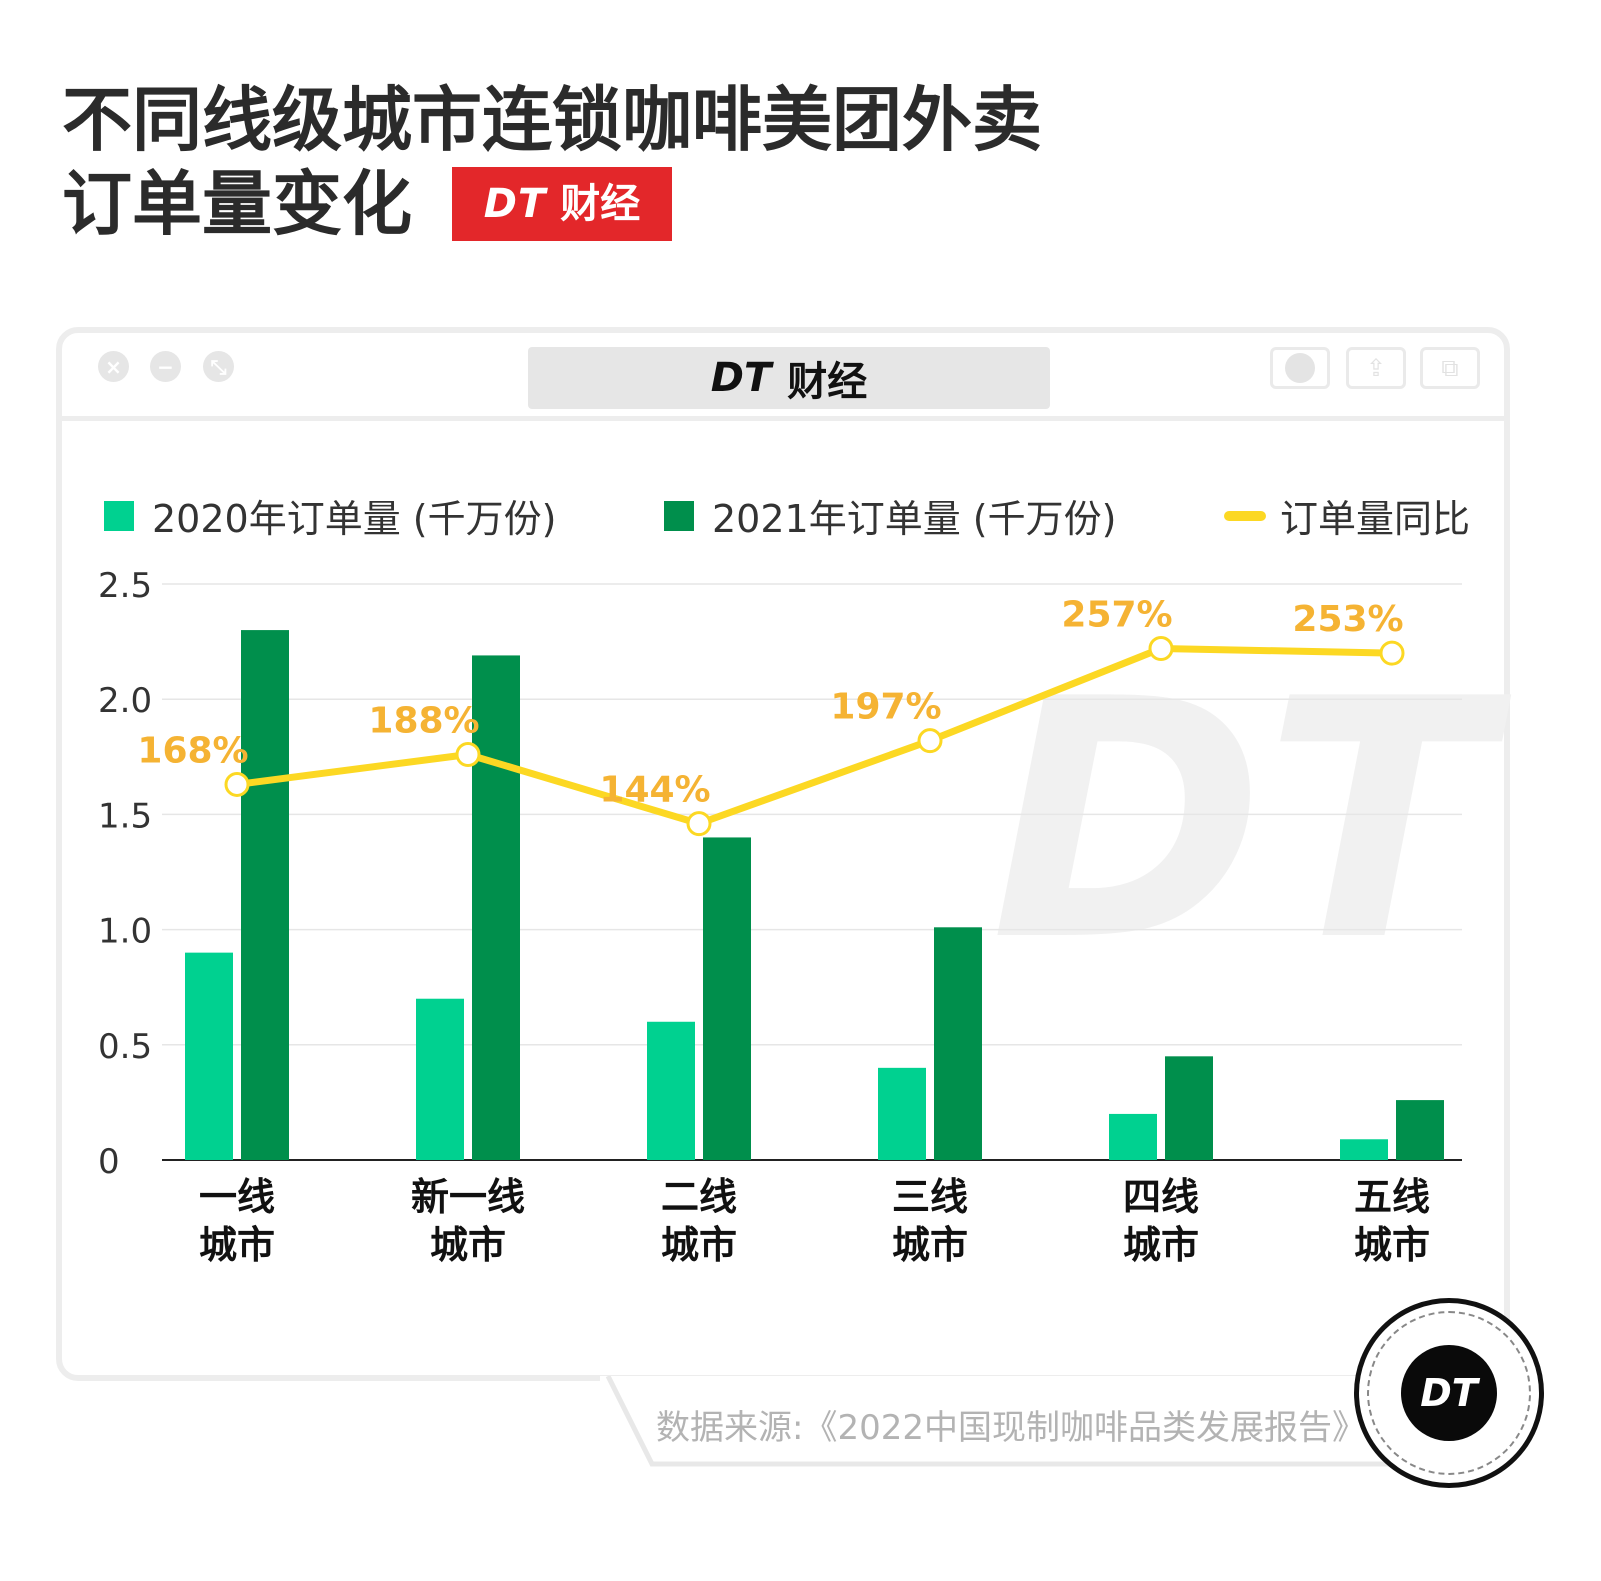 The image size is (1601, 1581). I want to click on window-title-bar: × − ⤡ DT 财经 ⇪ ⧉, so click(783, 377).